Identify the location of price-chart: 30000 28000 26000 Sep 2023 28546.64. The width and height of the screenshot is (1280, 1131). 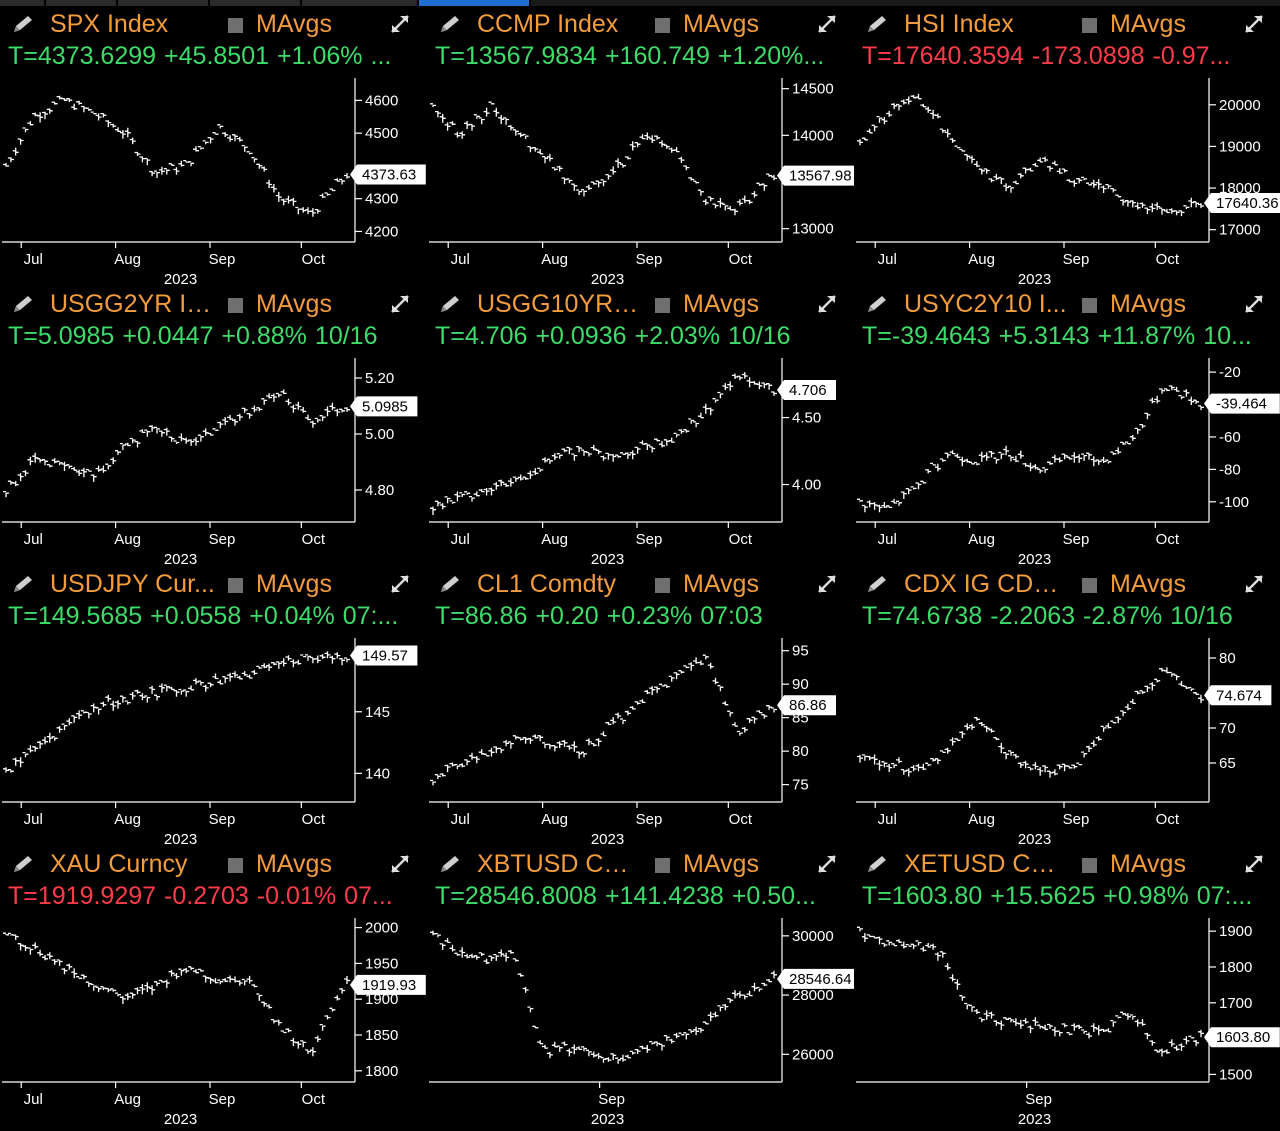
(640, 1022).